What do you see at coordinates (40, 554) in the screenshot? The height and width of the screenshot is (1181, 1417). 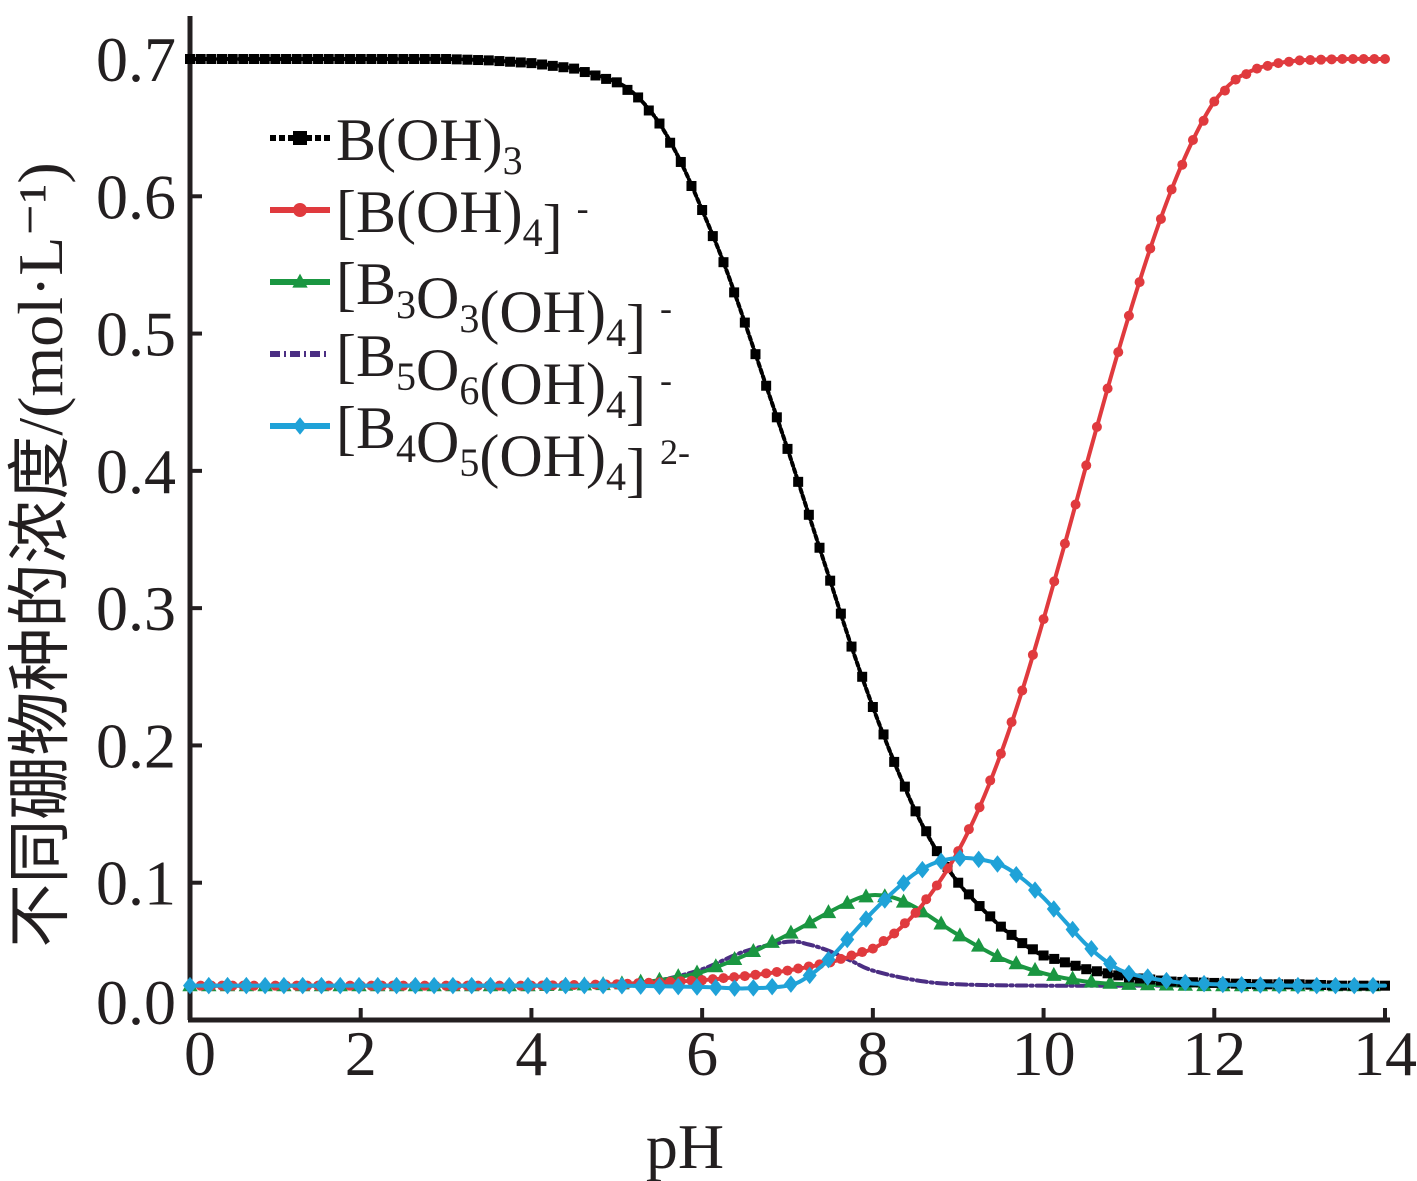 I see `y-axis-title: 不同硼物种的浓度/(mol·L⁻¹)` at bounding box center [40, 554].